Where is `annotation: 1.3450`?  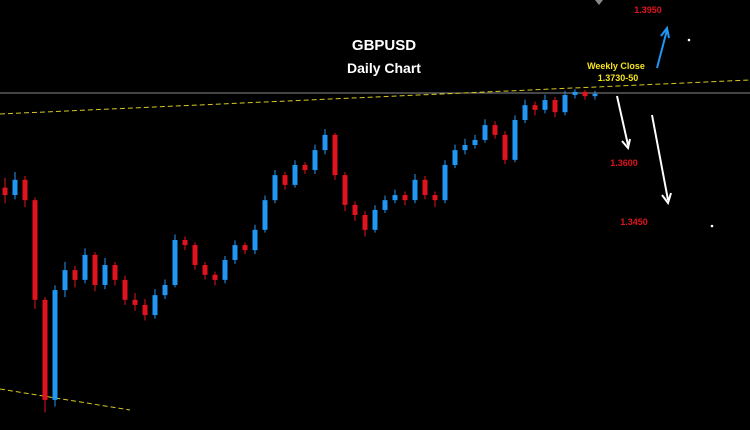
annotation: 1.3450 is located at coordinates (634, 222).